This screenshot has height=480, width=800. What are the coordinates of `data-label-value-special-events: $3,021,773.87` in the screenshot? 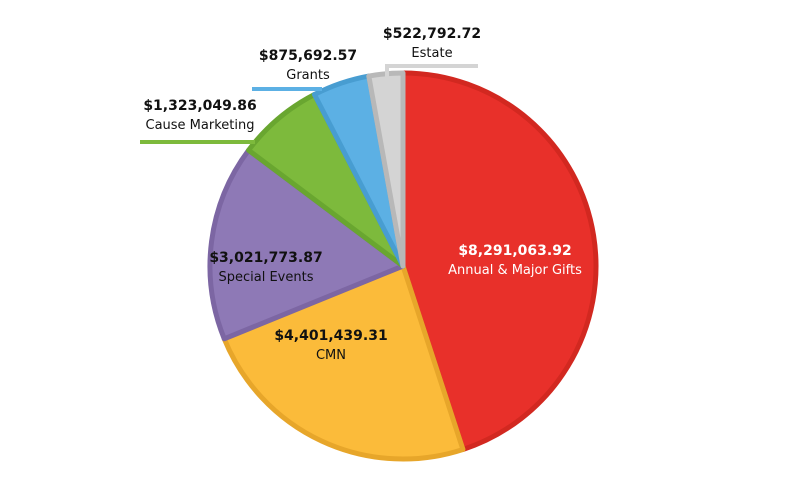 It's located at (265, 258).